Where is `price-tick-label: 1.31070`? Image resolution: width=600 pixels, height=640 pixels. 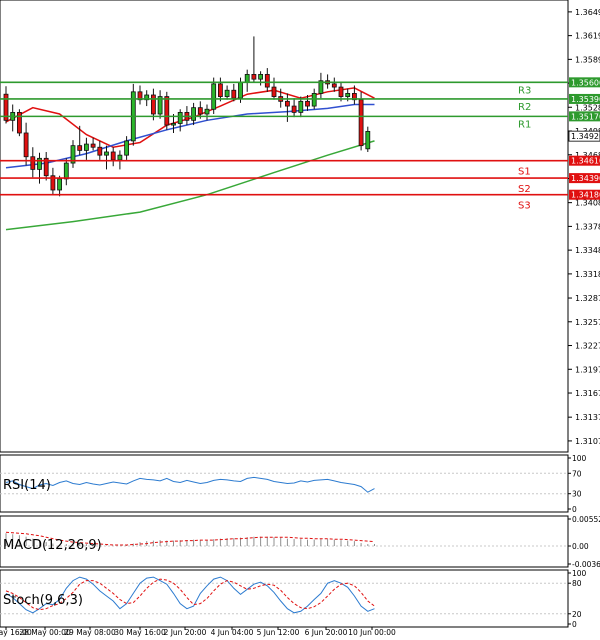
price-tick-label: 1.31070 is located at coordinates (587, 441).